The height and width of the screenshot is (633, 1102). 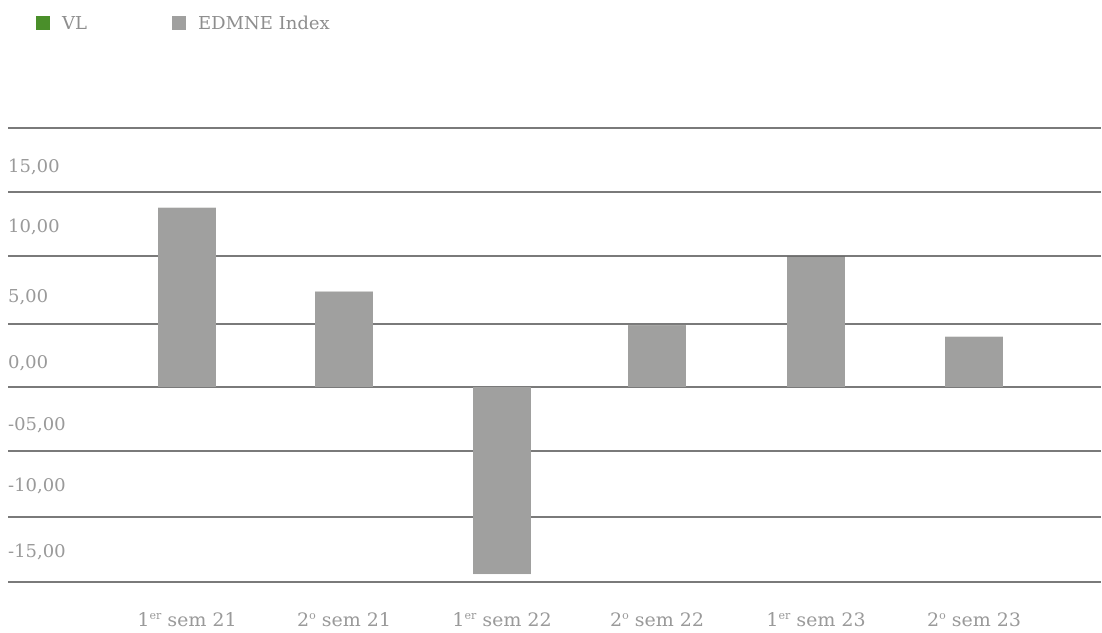 I want to click on x-category-label-4: 2o sem 22, so click(x=657, y=620).